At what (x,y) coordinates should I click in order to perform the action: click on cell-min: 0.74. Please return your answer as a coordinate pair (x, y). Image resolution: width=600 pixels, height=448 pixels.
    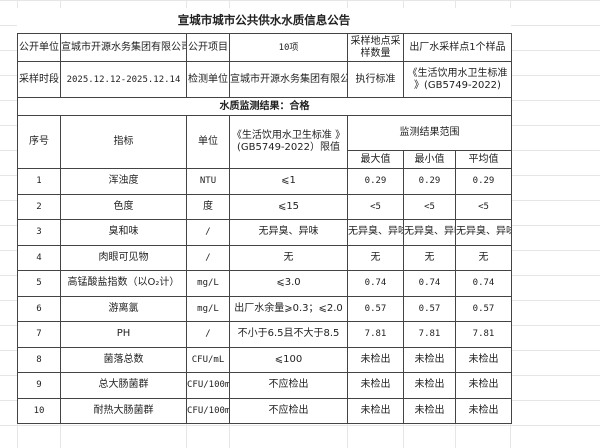
    Looking at the image, I should click on (429, 283).